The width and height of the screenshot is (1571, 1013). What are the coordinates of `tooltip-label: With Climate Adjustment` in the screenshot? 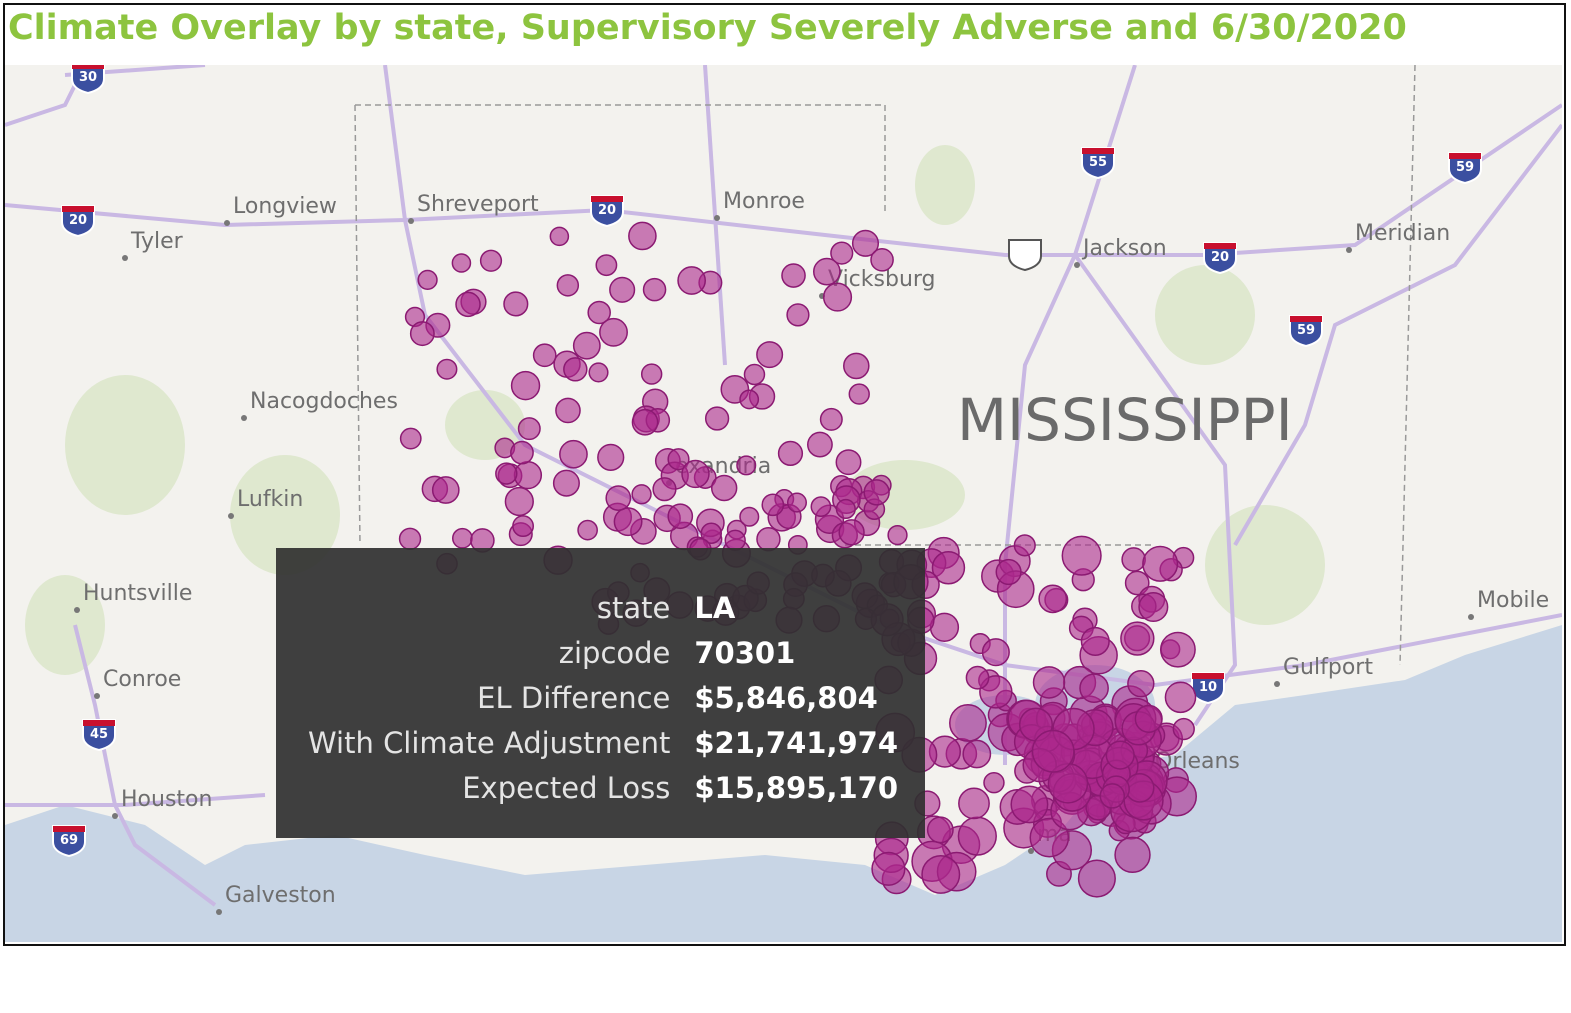 It's located at (489, 743).